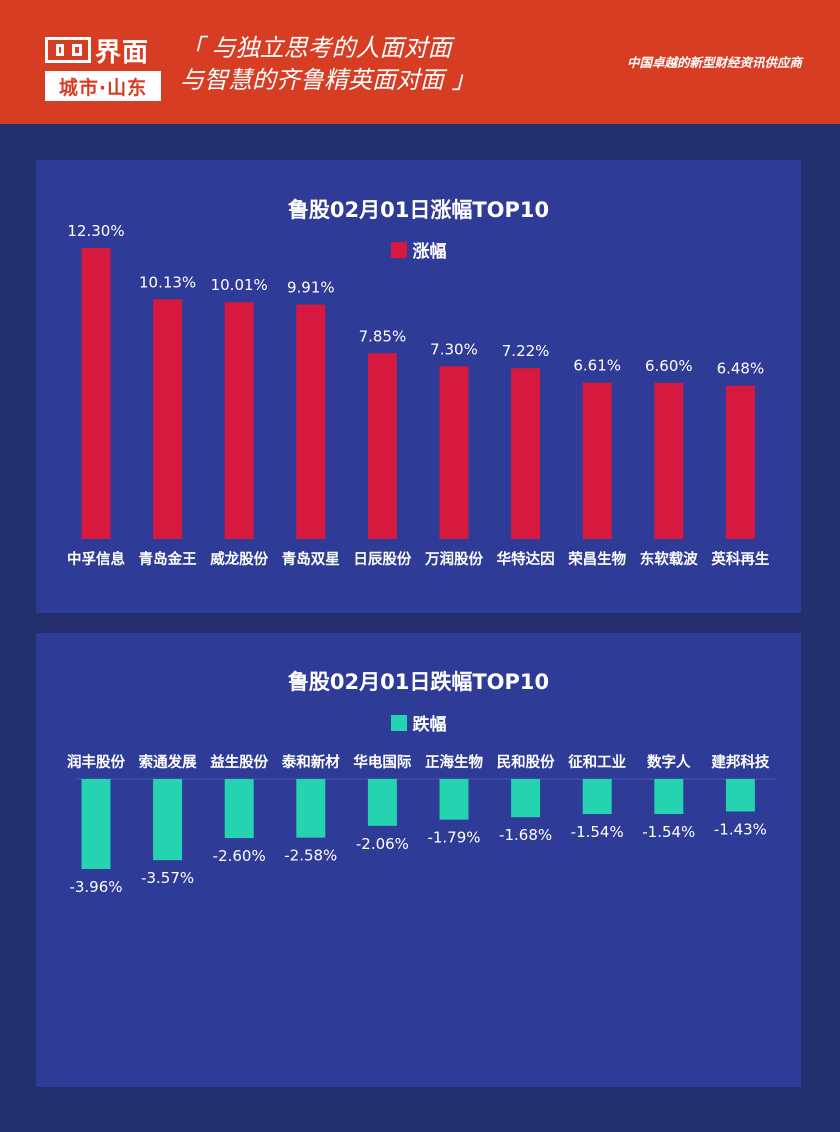  I want to click on slogan: 「 与独立思考的人面对面 与智慧的齐鲁精英面对面 」, so click(328, 64).